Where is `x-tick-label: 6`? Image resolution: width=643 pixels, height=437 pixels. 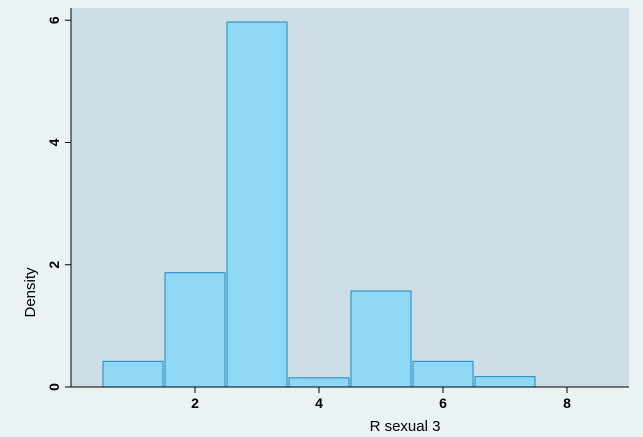 x-tick-label: 6 is located at coordinates (443, 403).